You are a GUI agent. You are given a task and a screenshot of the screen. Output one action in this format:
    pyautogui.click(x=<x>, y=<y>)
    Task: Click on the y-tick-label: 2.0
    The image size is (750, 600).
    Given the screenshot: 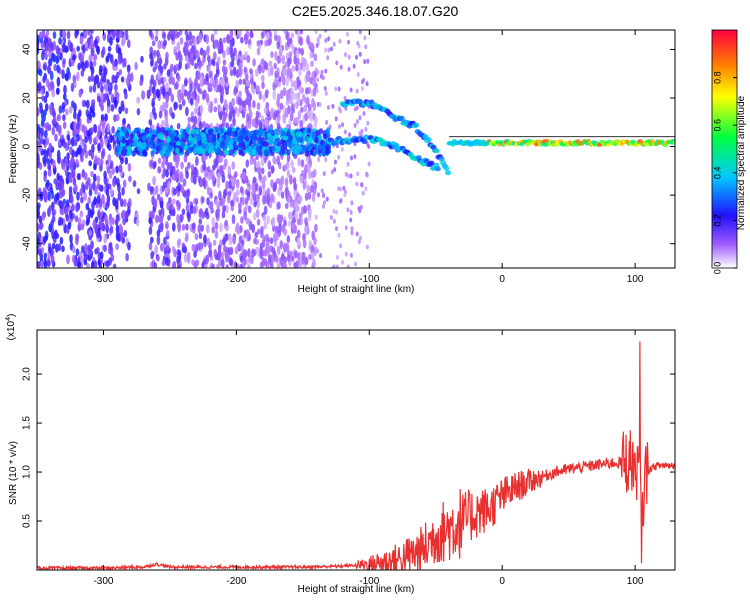 What is the action you would take?
    pyautogui.click(x=27, y=374)
    